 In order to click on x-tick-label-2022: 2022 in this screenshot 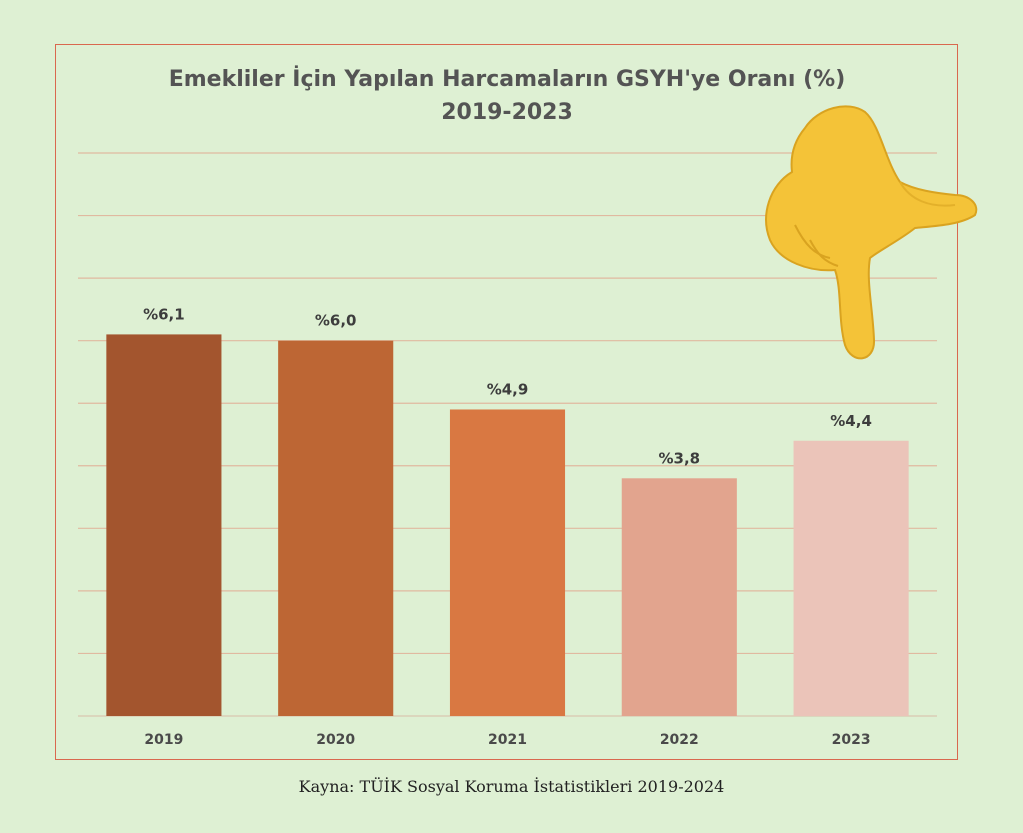, I will do `click(679, 740)`.